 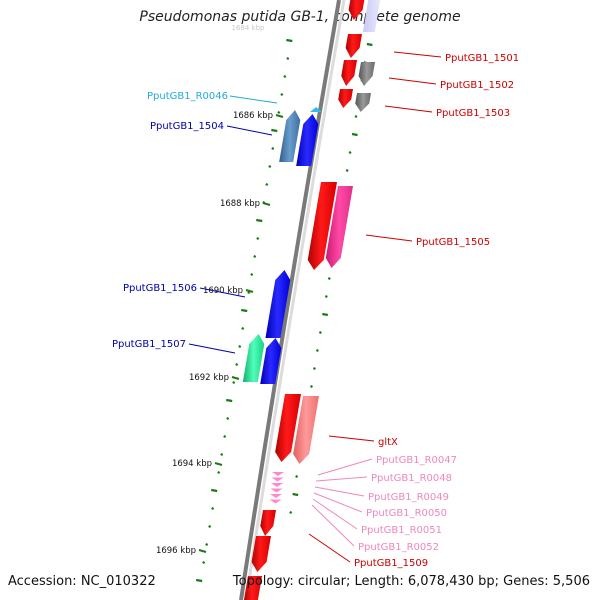 I want to click on gene-label: PputGB1_R0047, so click(x=416, y=460).